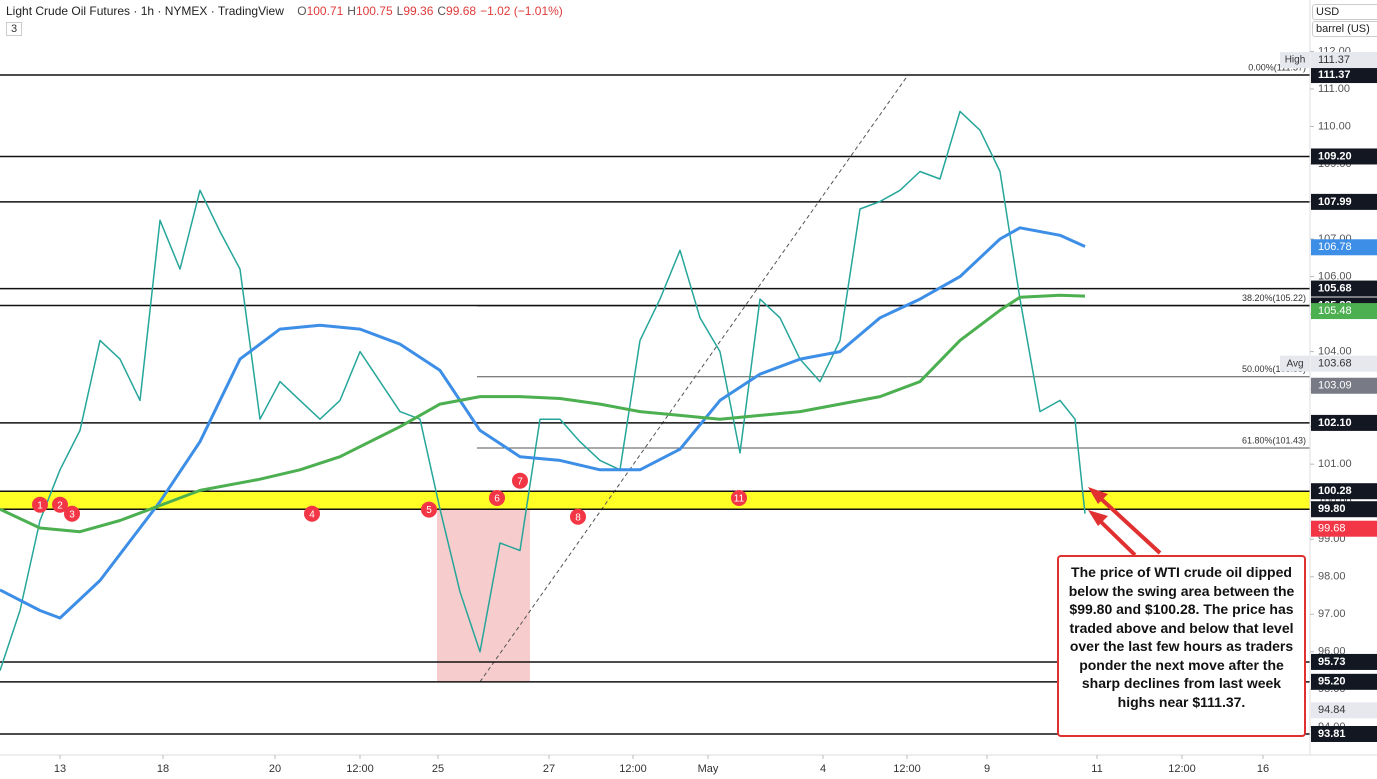 This screenshot has width=1377, height=779. Describe the element at coordinates (1335, 491) in the screenshot. I see `level-tag-label: 100.28` at that location.